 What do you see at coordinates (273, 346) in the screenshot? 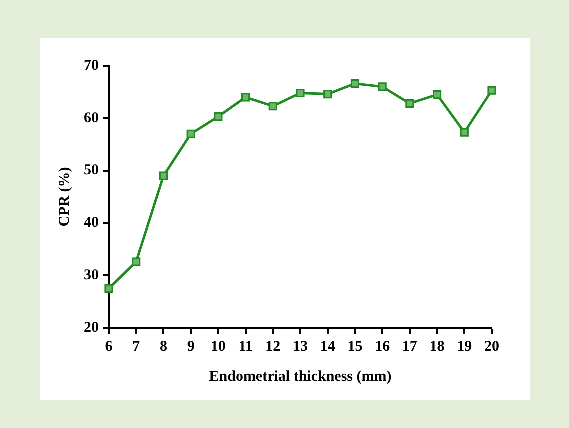
I see `x-tick-label: 12` at bounding box center [273, 346].